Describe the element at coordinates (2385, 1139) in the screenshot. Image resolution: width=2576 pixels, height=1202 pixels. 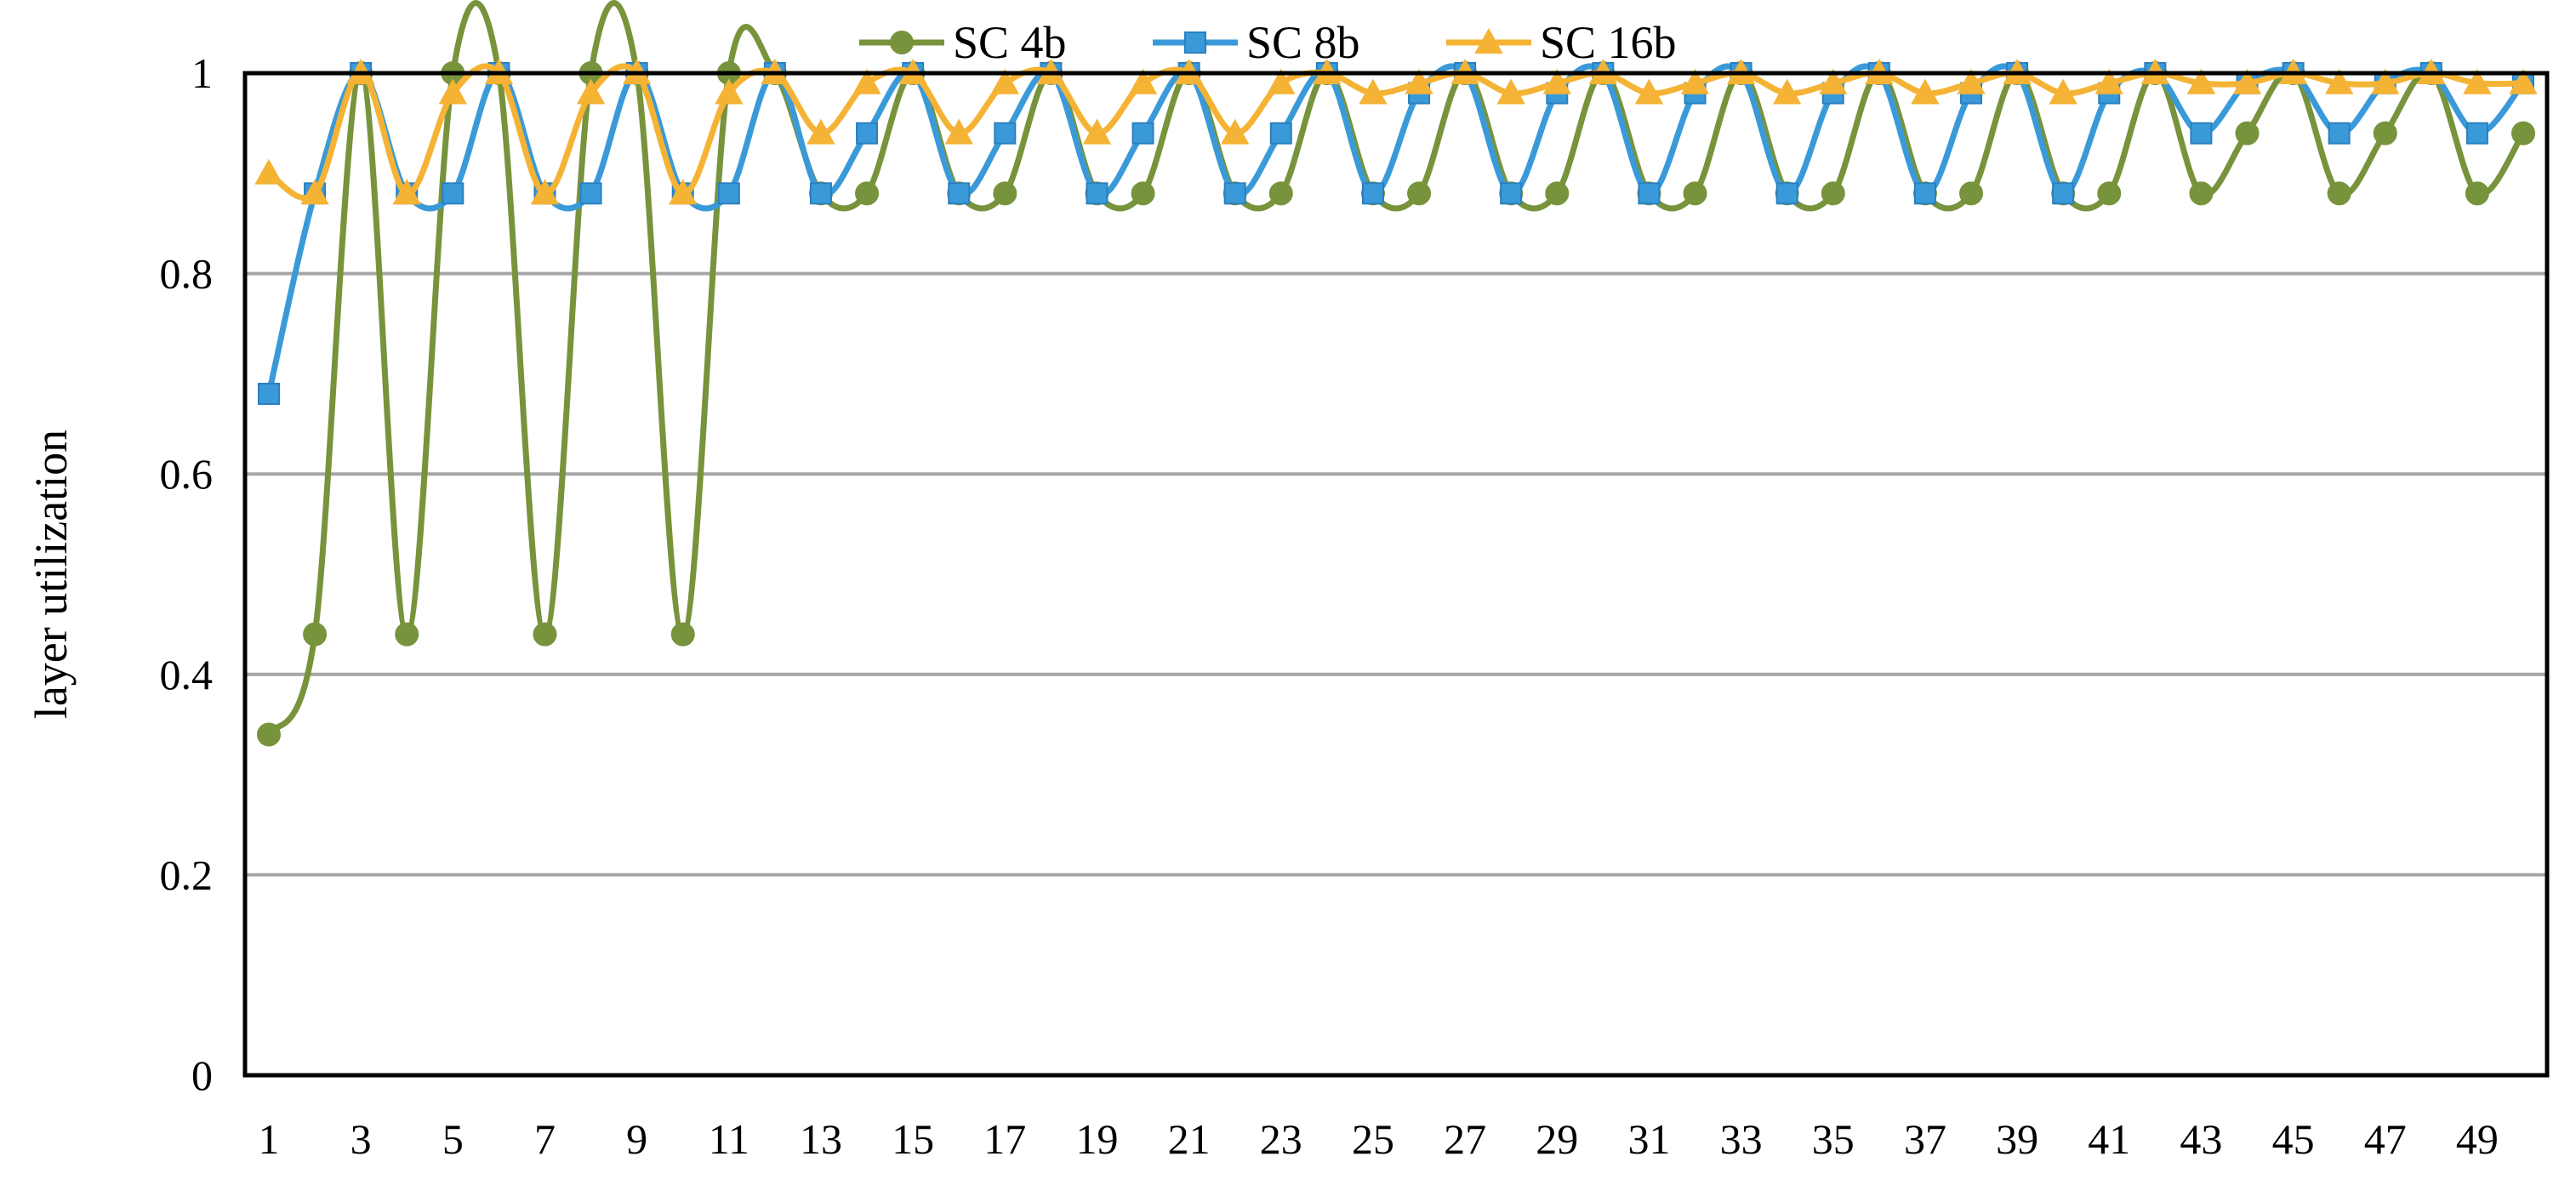
I see `x-tick-label: 47` at that location.